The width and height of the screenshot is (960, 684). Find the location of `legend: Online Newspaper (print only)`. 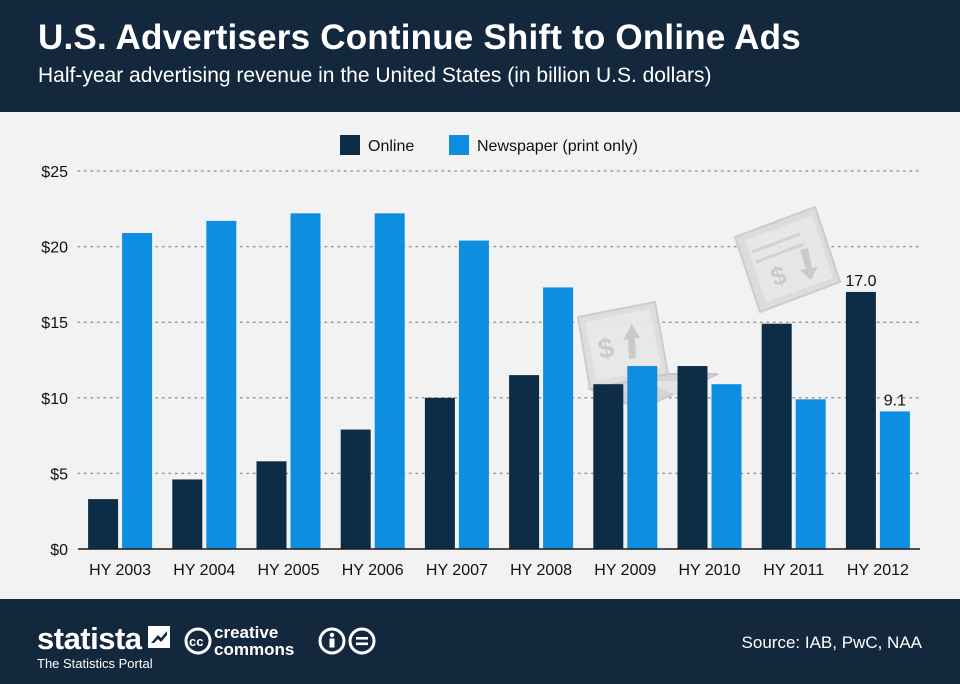

legend: Online Newspaper (print only) is located at coordinates (489, 145).